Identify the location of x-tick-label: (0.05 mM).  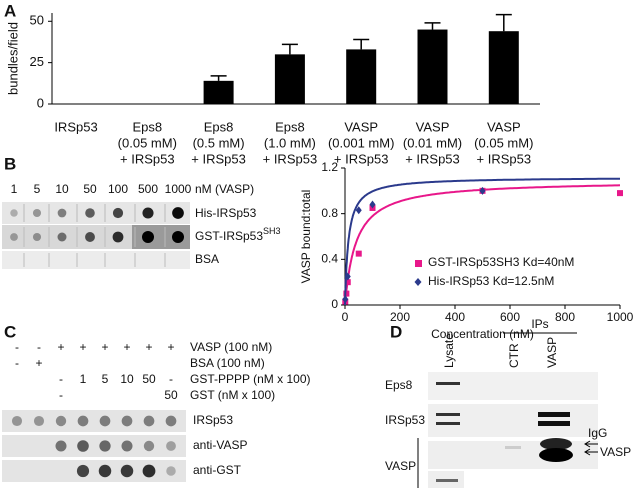
(147, 142).